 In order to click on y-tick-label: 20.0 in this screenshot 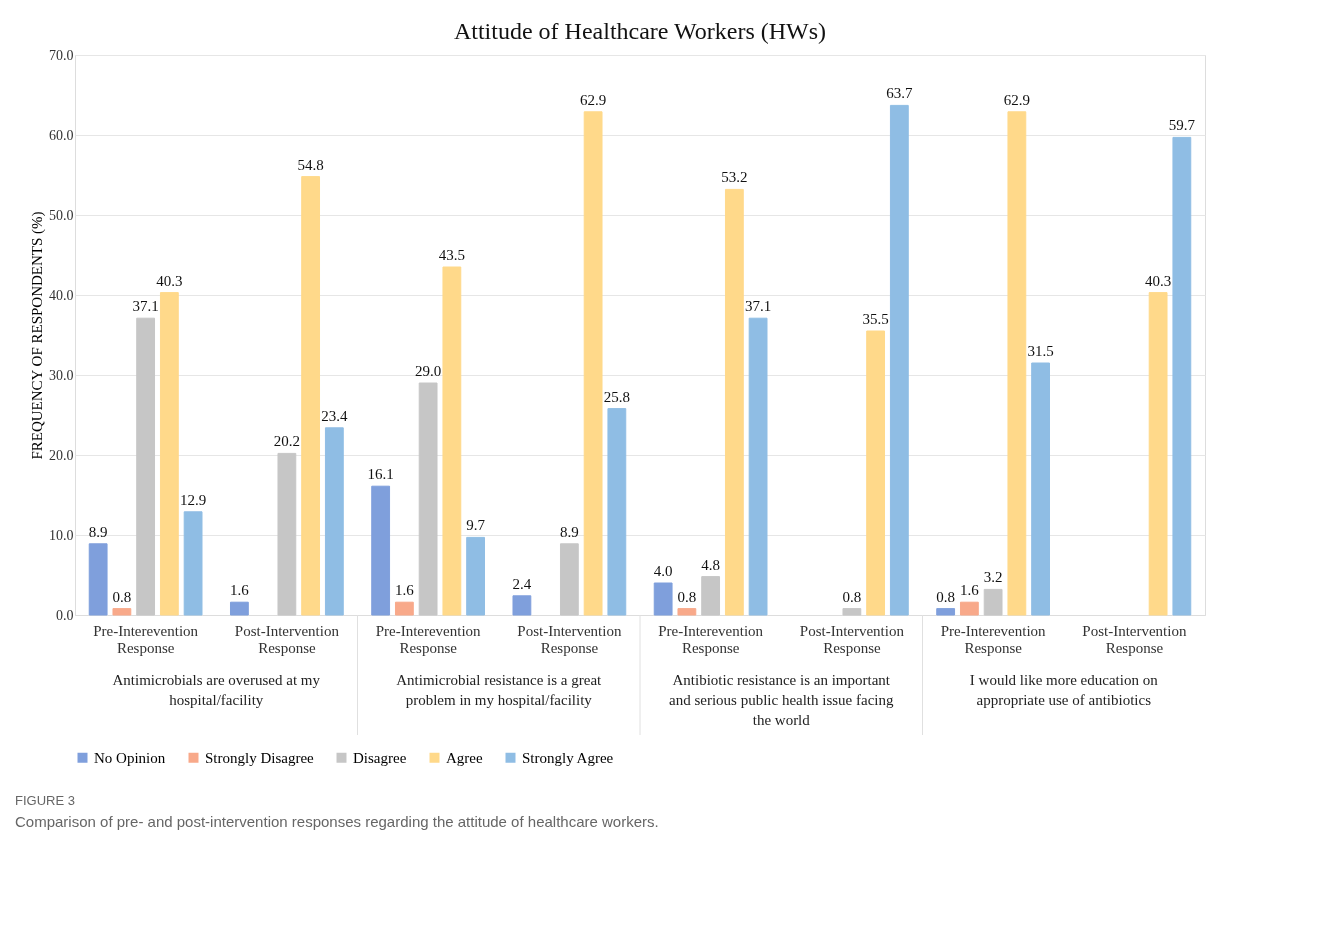, I will do `click(61, 455)`.